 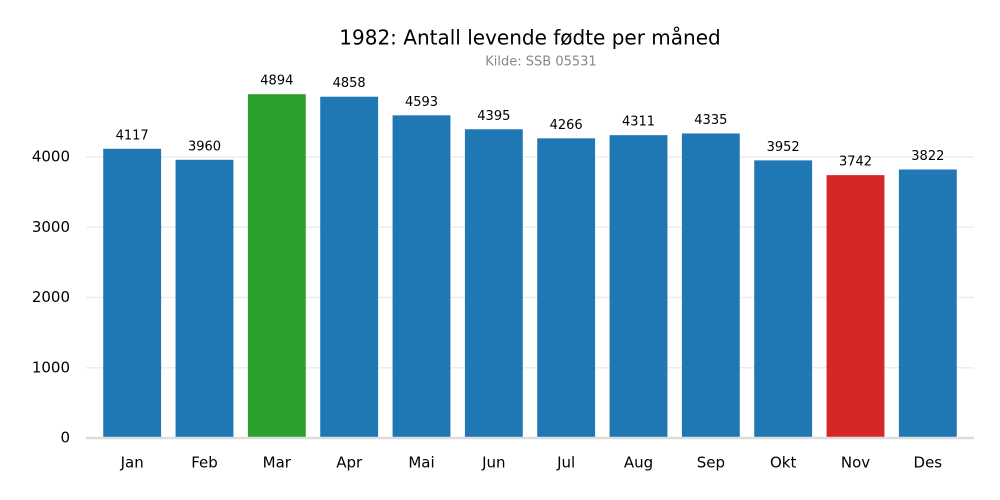 What do you see at coordinates (421, 463) in the screenshot?
I see `x-tick-label: Mai` at bounding box center [421, 463].